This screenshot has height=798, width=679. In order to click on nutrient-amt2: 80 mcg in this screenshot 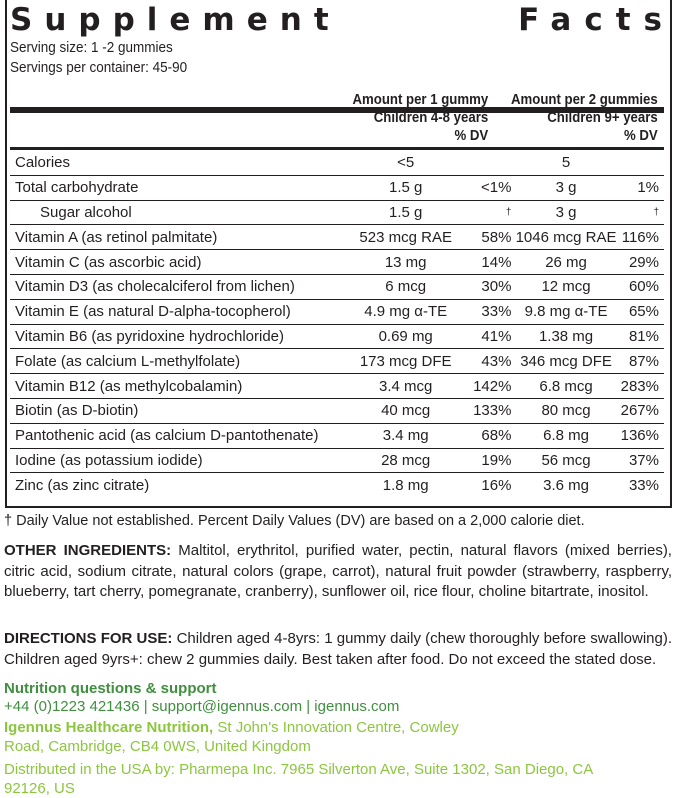, I will do `click(566, 411)`.